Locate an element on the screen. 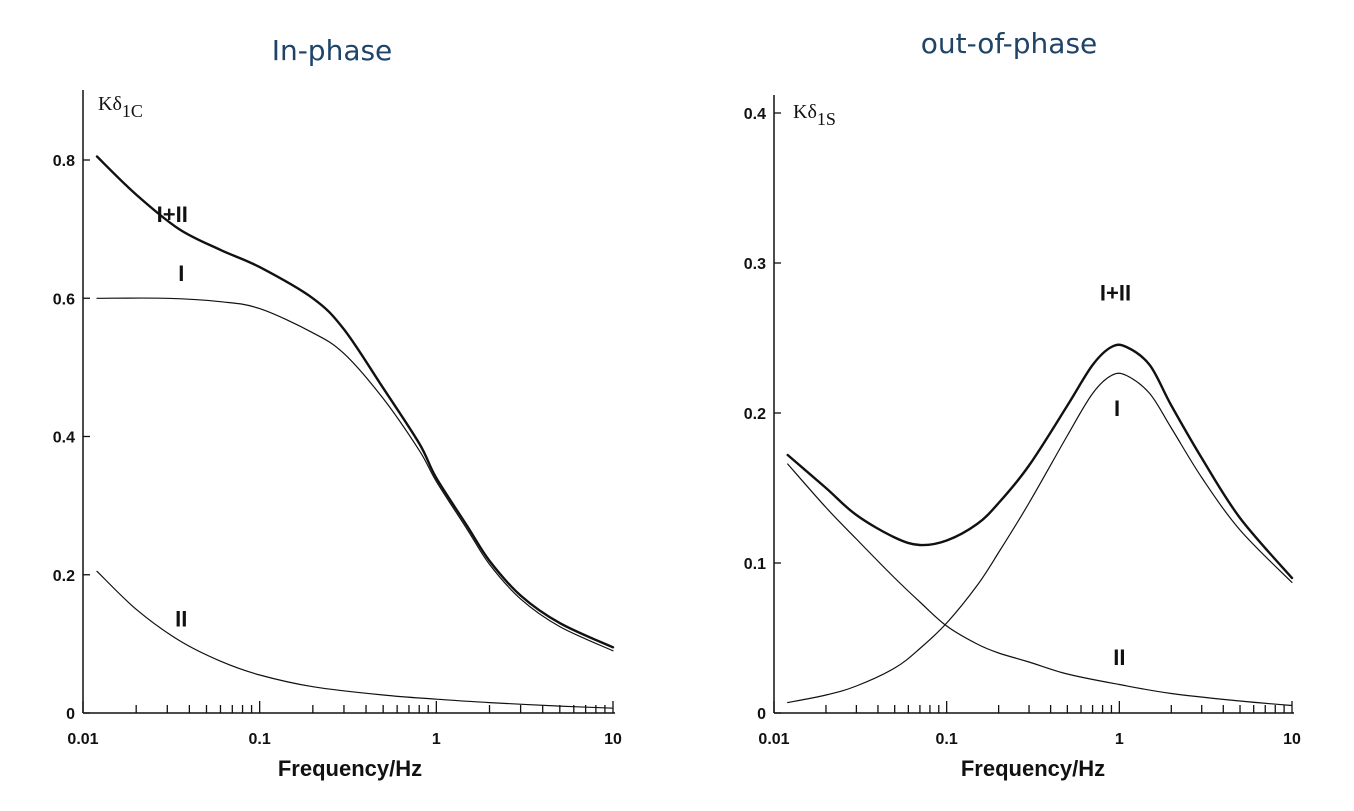 Image resolution: width=1354 pixels, height=811 pixels. y-tick-label: 0.6 is located at coordinates (64, 299).